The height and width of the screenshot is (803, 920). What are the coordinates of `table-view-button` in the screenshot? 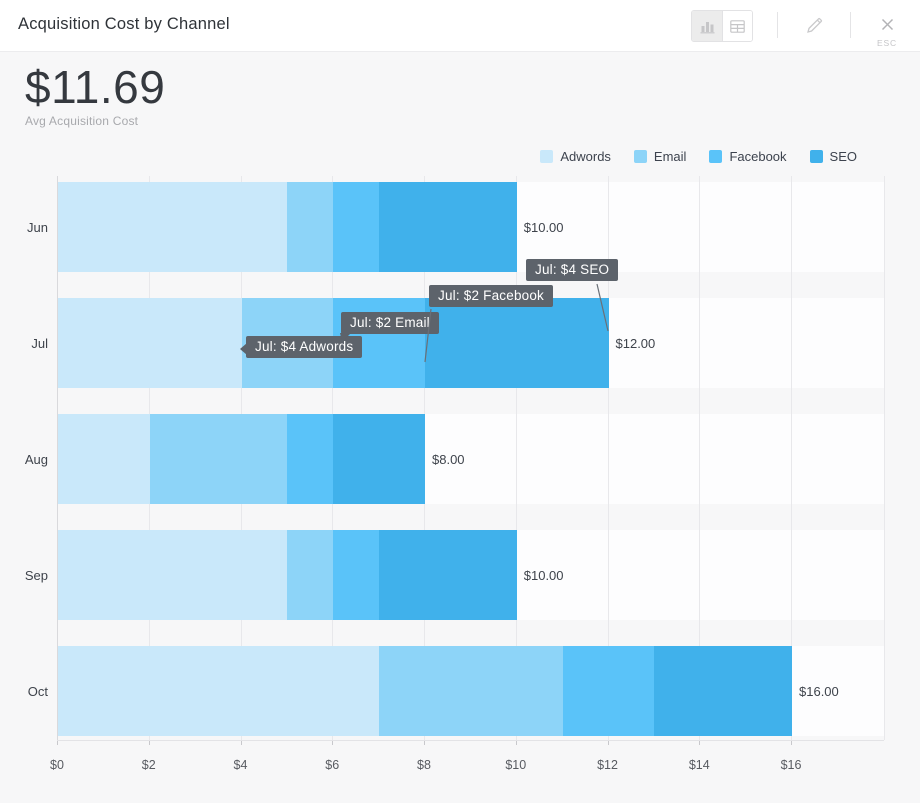 It's located at (737, 26).